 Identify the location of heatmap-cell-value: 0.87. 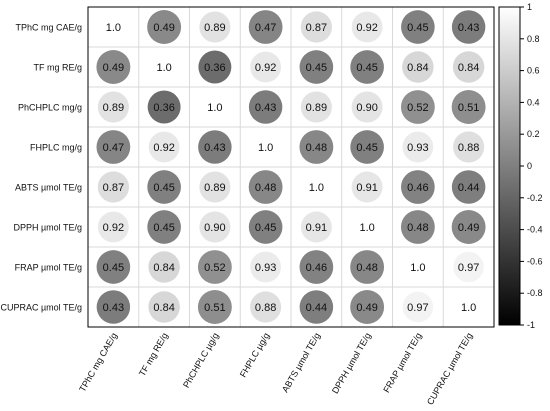
(316, 28).